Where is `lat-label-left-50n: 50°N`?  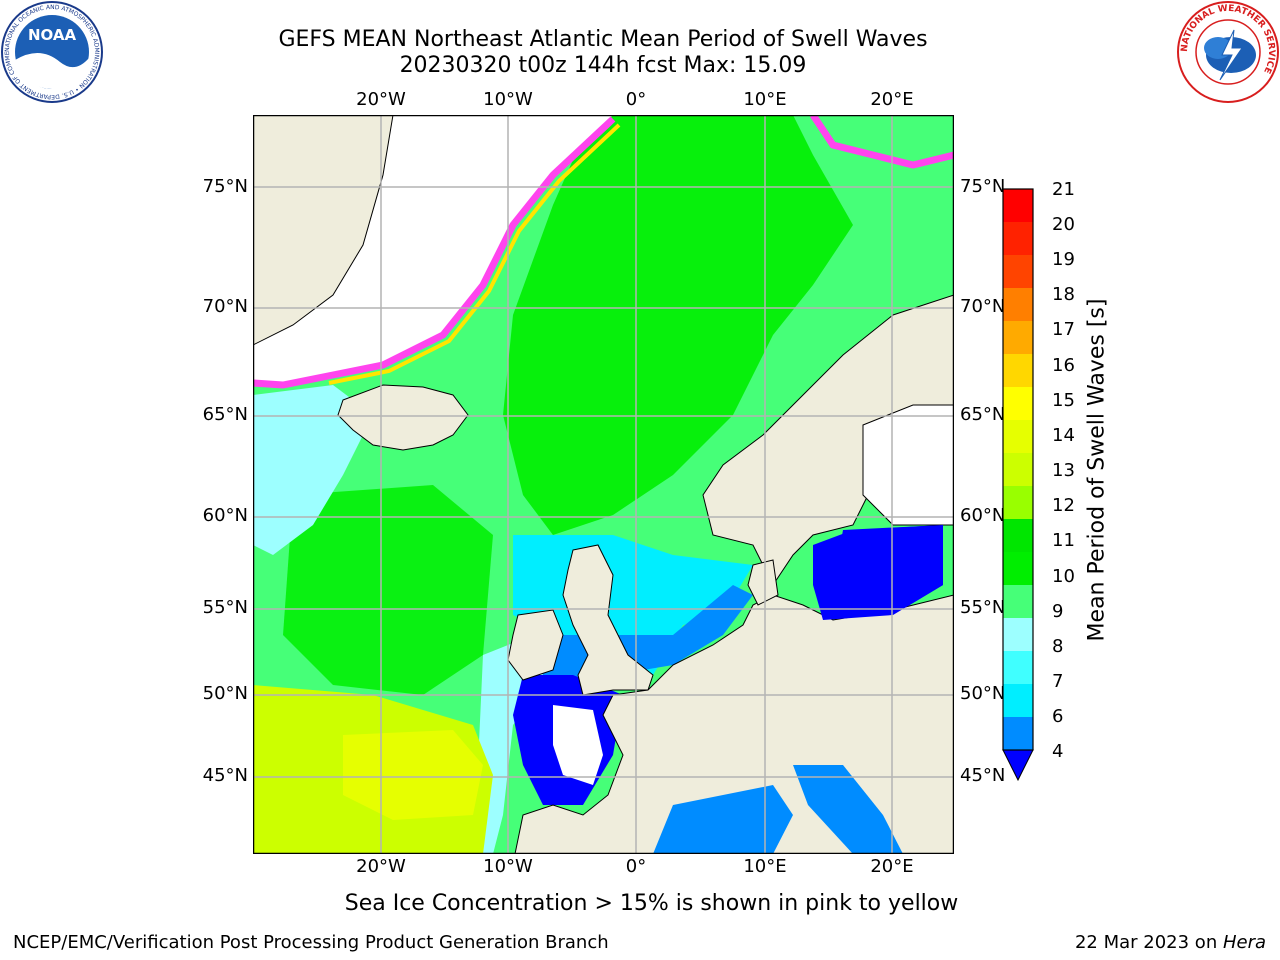
lat-label-left-50n: 50°N is located at coordinates (225, 693).